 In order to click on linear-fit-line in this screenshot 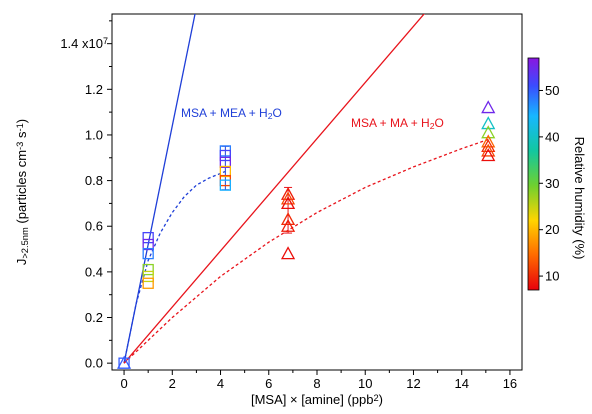, I will do `click(159, 189)`.